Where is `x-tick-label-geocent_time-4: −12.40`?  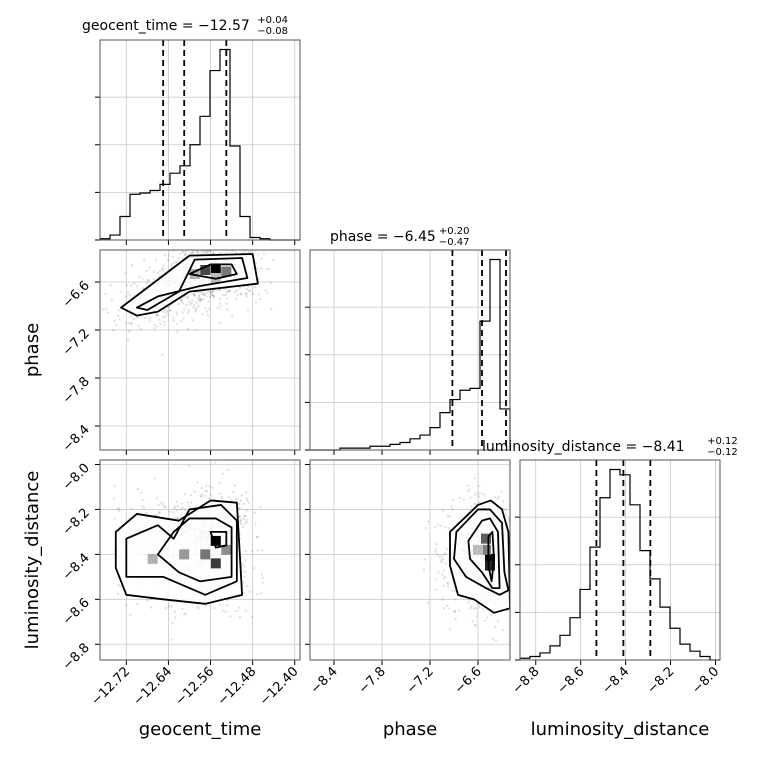
x-tick-label-geocent_time-4: −12.40 is located at coordinates (279, 686).